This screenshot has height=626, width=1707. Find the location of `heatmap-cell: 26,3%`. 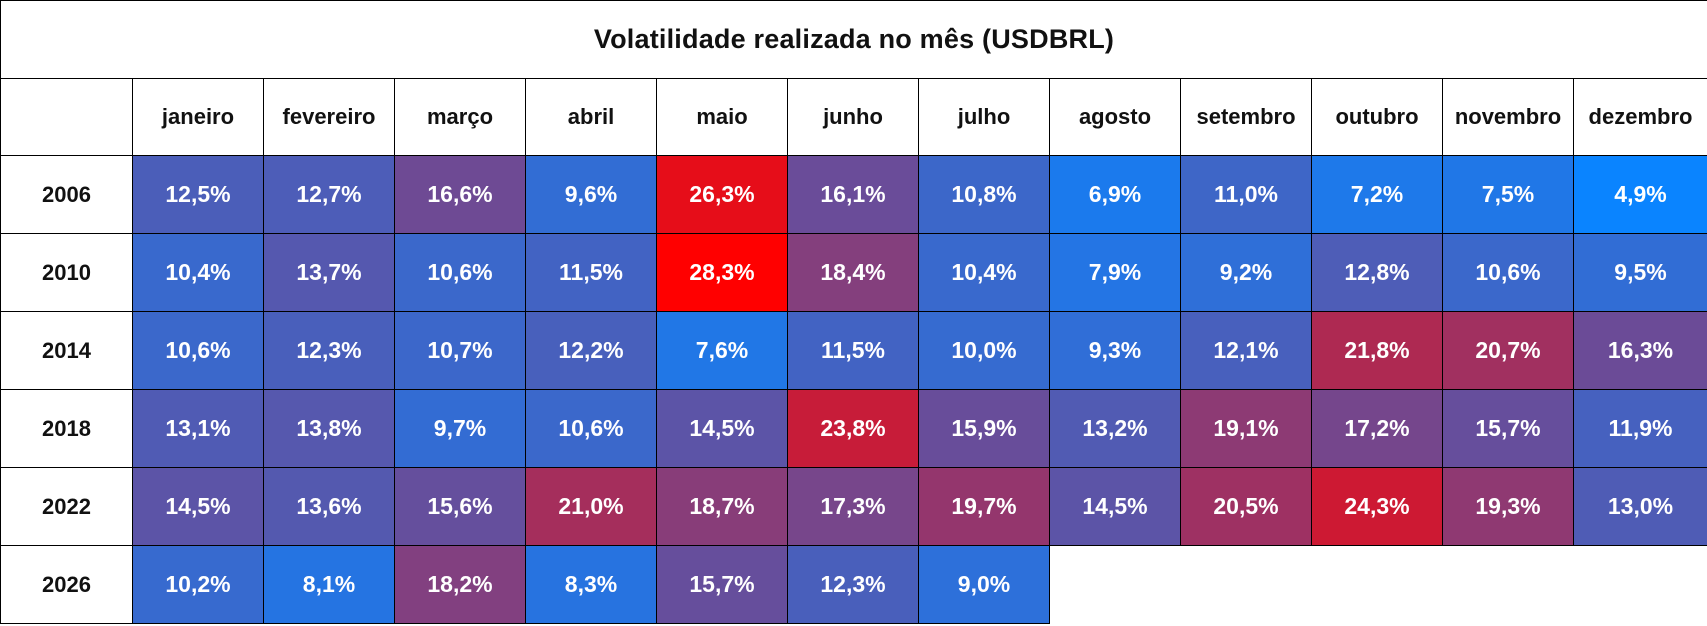

heatmap-cell: 26,3% is located at coordinates (722, 194).